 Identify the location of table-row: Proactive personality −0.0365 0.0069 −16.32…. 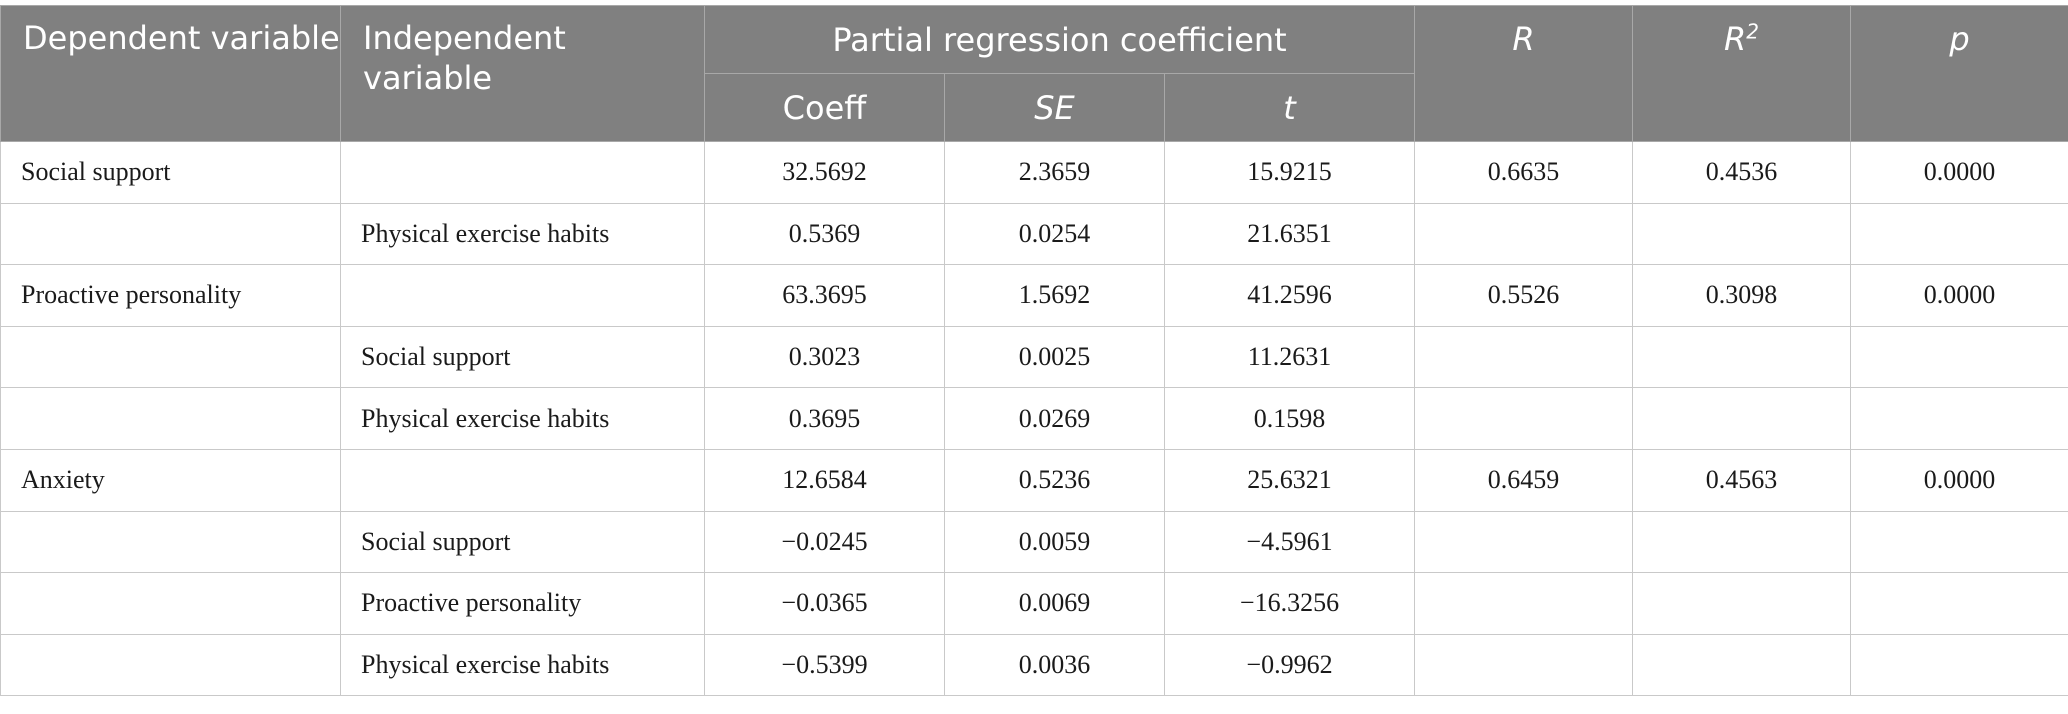
(1034, 603).